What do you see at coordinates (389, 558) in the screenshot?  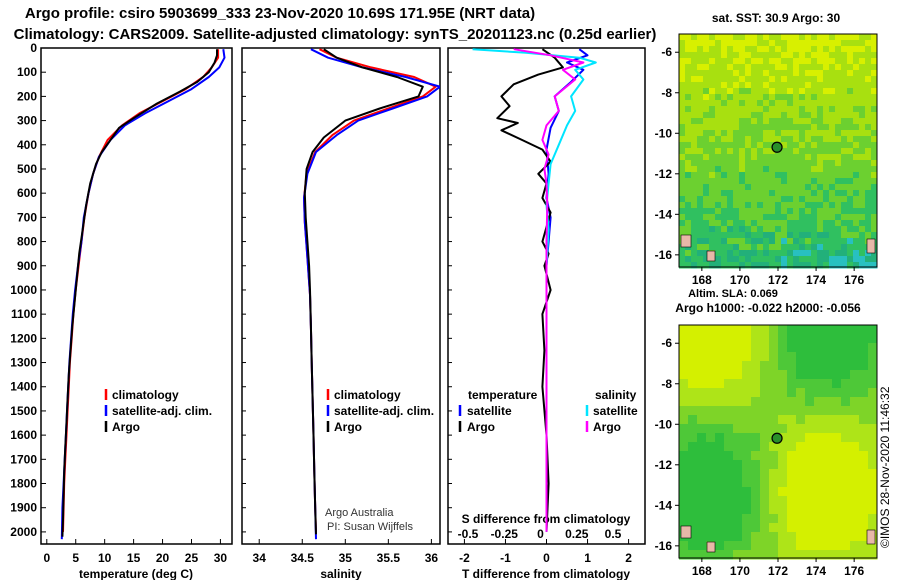 I see `x-tick-label: 35.5` at bounding box center [389, 558].